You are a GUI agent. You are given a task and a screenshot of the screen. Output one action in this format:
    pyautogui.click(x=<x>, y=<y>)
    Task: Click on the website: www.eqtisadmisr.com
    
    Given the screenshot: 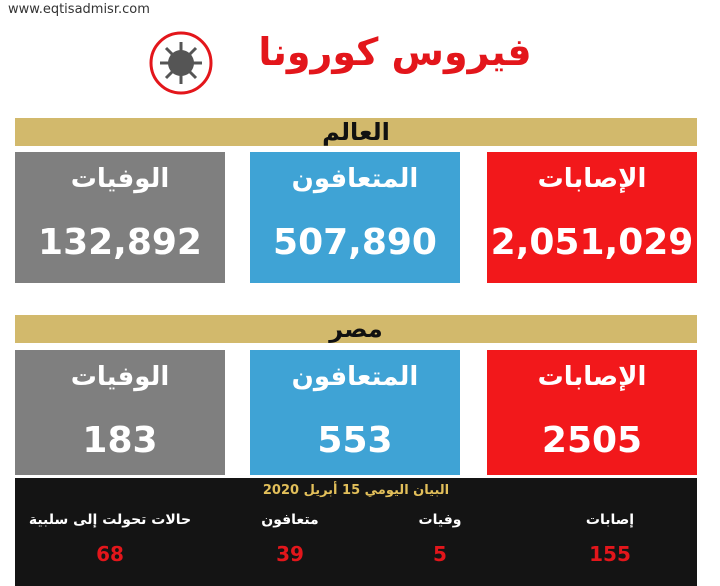 What is the action you would take?
    pyautogui.click(x=79, y=9)
    